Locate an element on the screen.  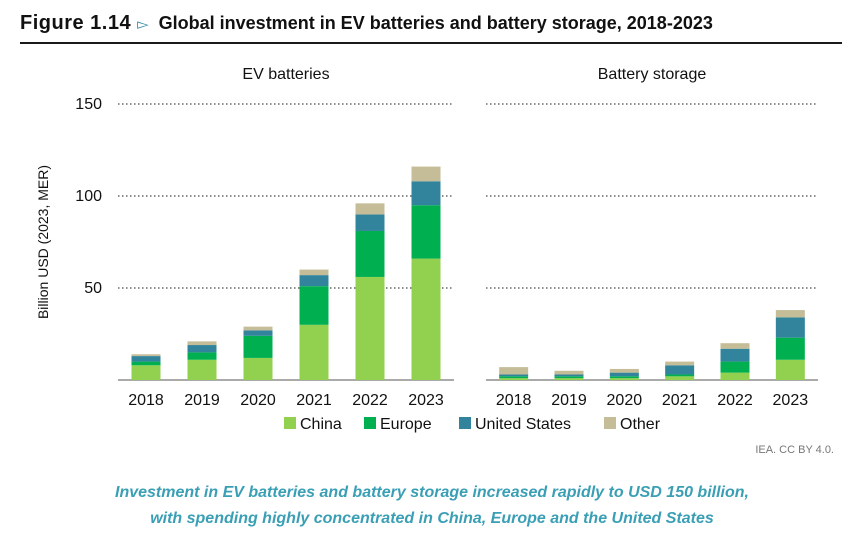
battery-storage-bar-2023-other is located at coordinates (790, 314).